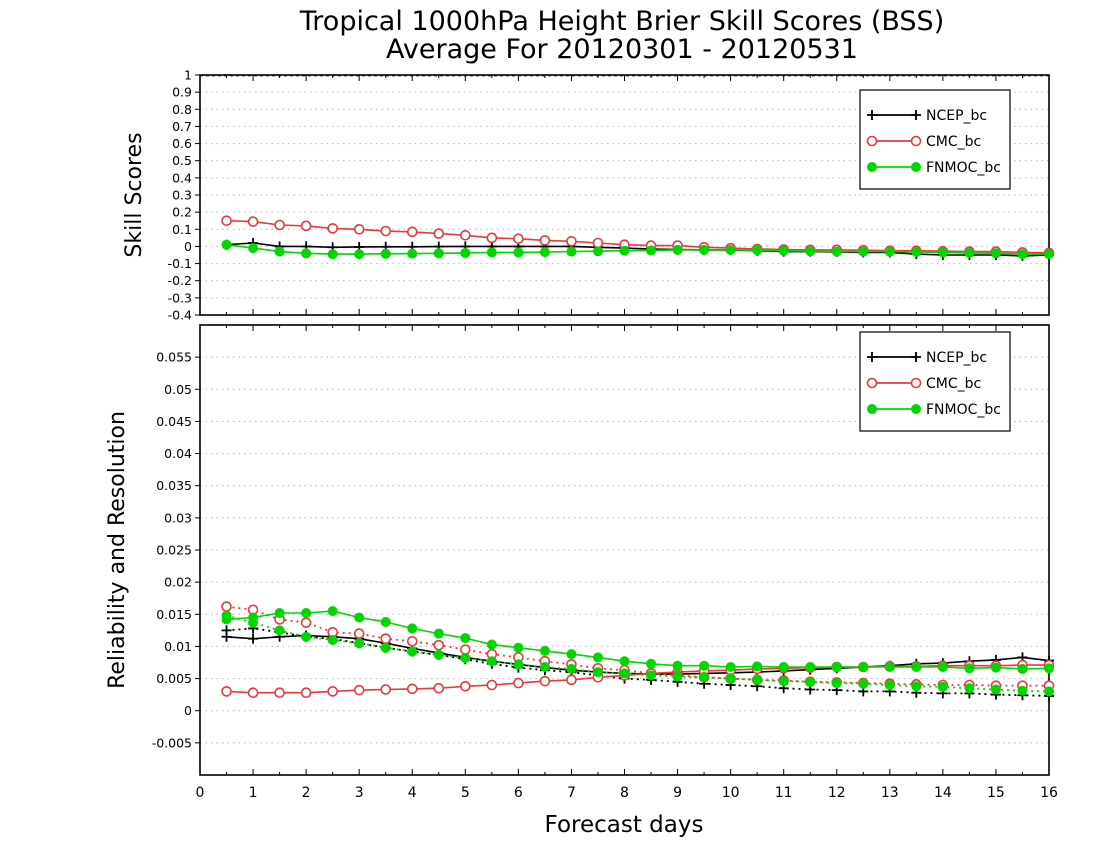 This screenshot has width=1100, height=850. What do you see at coordinates (953, 384) in the screenshot?
I see `relres-legend-label: CMC_bc` at bounding box center [953, 384].